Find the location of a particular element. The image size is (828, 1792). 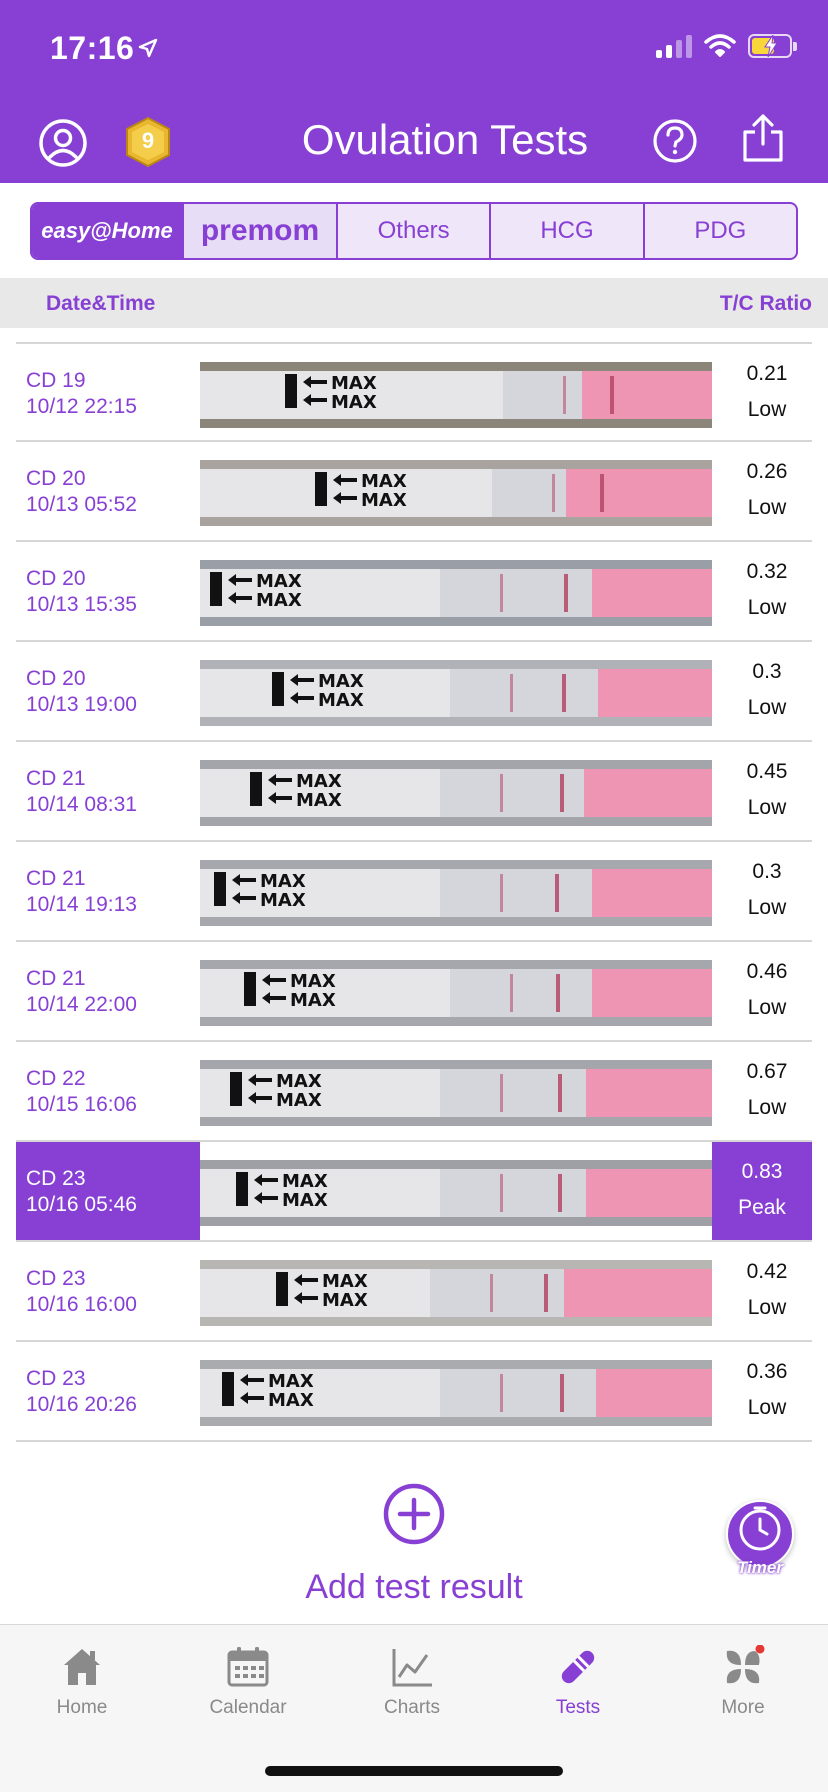

stopwatch-icon is located at coordinates (760, 1528).